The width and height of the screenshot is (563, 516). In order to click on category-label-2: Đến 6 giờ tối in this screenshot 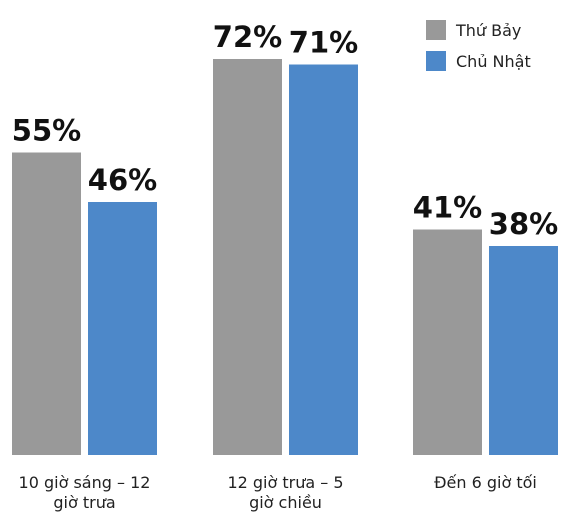, I will do `click(485, 482)`.